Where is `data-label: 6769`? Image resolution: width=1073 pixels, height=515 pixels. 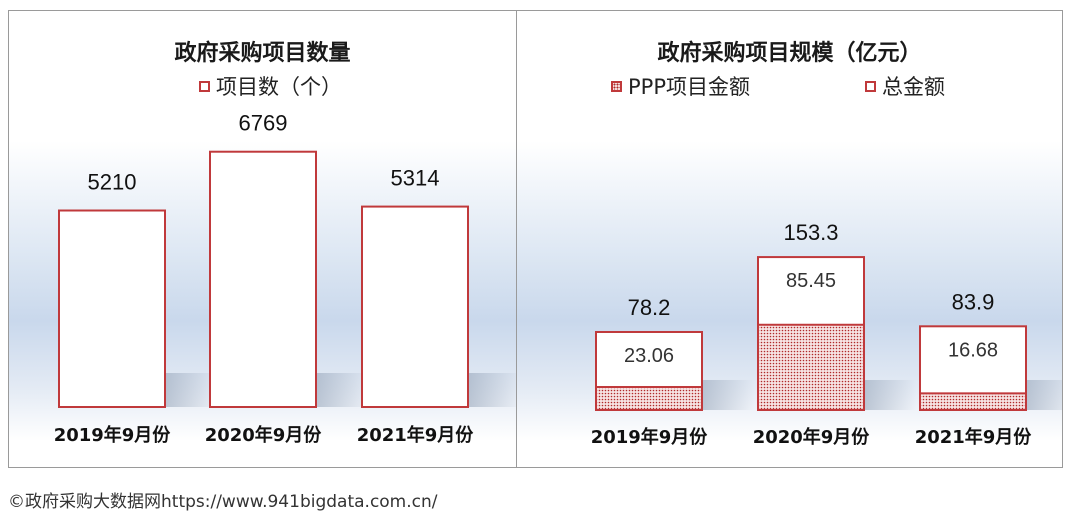
data-label: 6769 is located at coordinates (263, 123).